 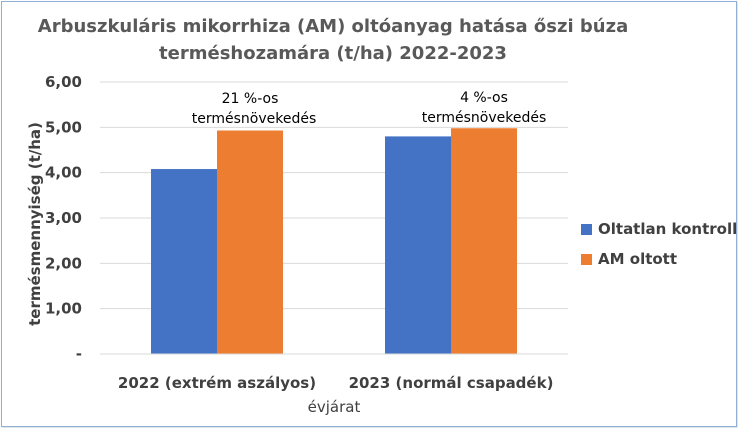 I want to click on annotation-text: 21 %-os, so click(x=250, y=99).